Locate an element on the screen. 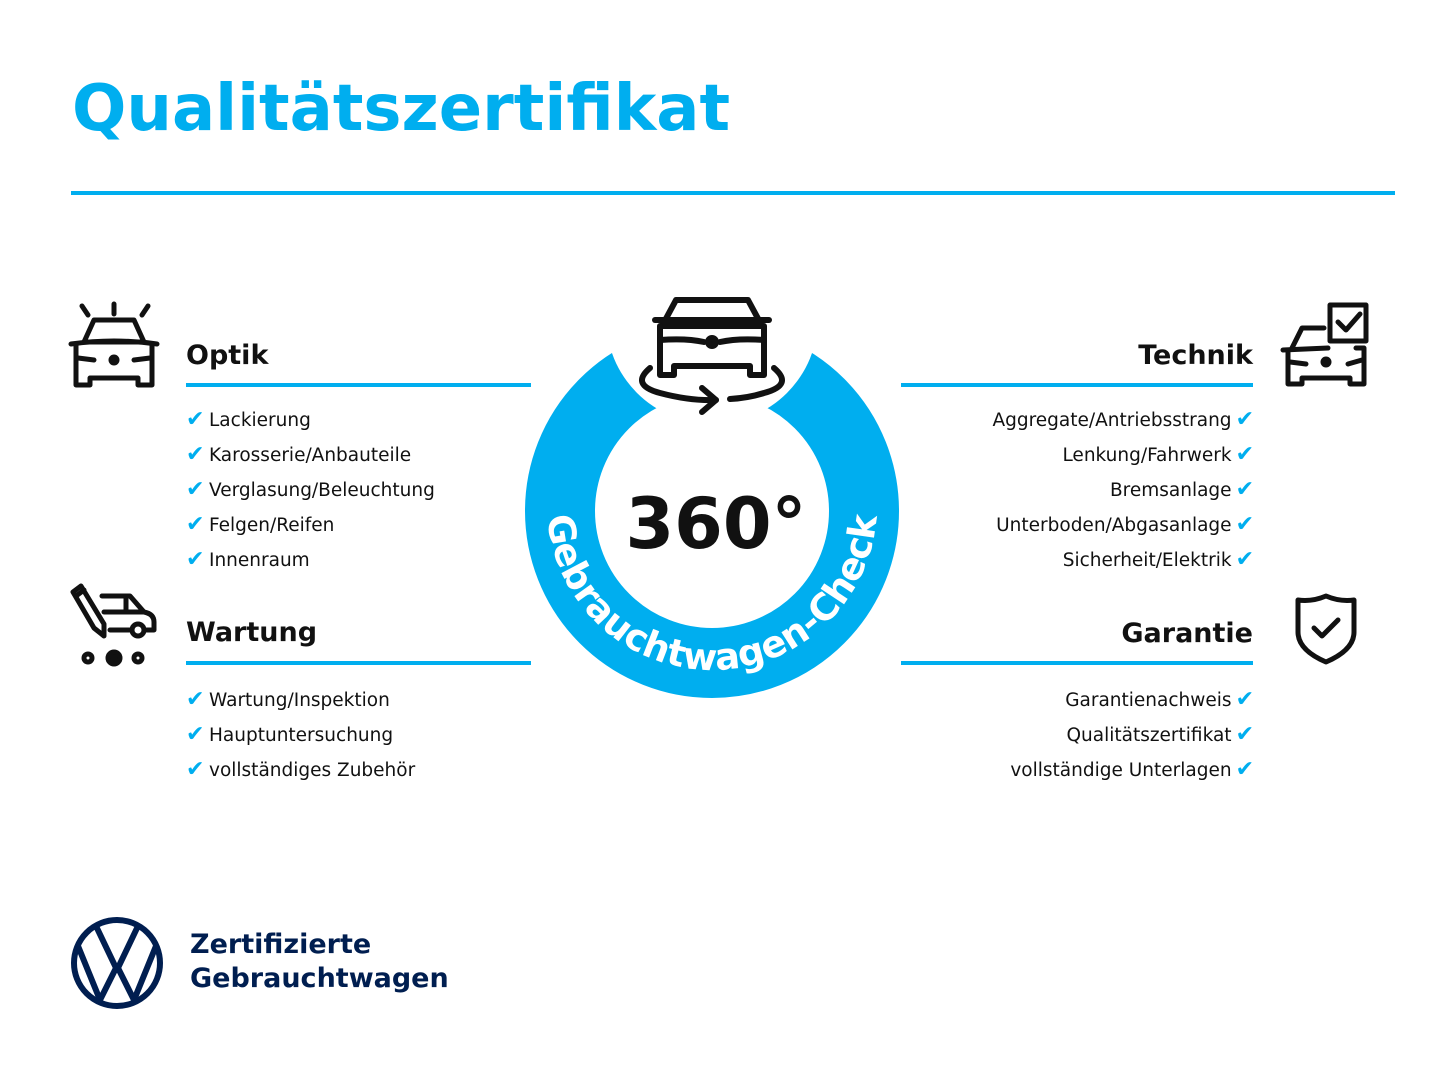 This screenshot has height=1080, width=1440. brand-line-2: Gebrauchtwagen is located at coordinates (319, 978).